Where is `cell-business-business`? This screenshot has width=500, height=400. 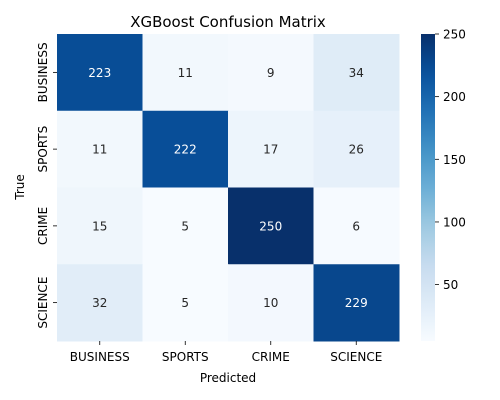
cell-business-business is located at coordinates (100, 73).